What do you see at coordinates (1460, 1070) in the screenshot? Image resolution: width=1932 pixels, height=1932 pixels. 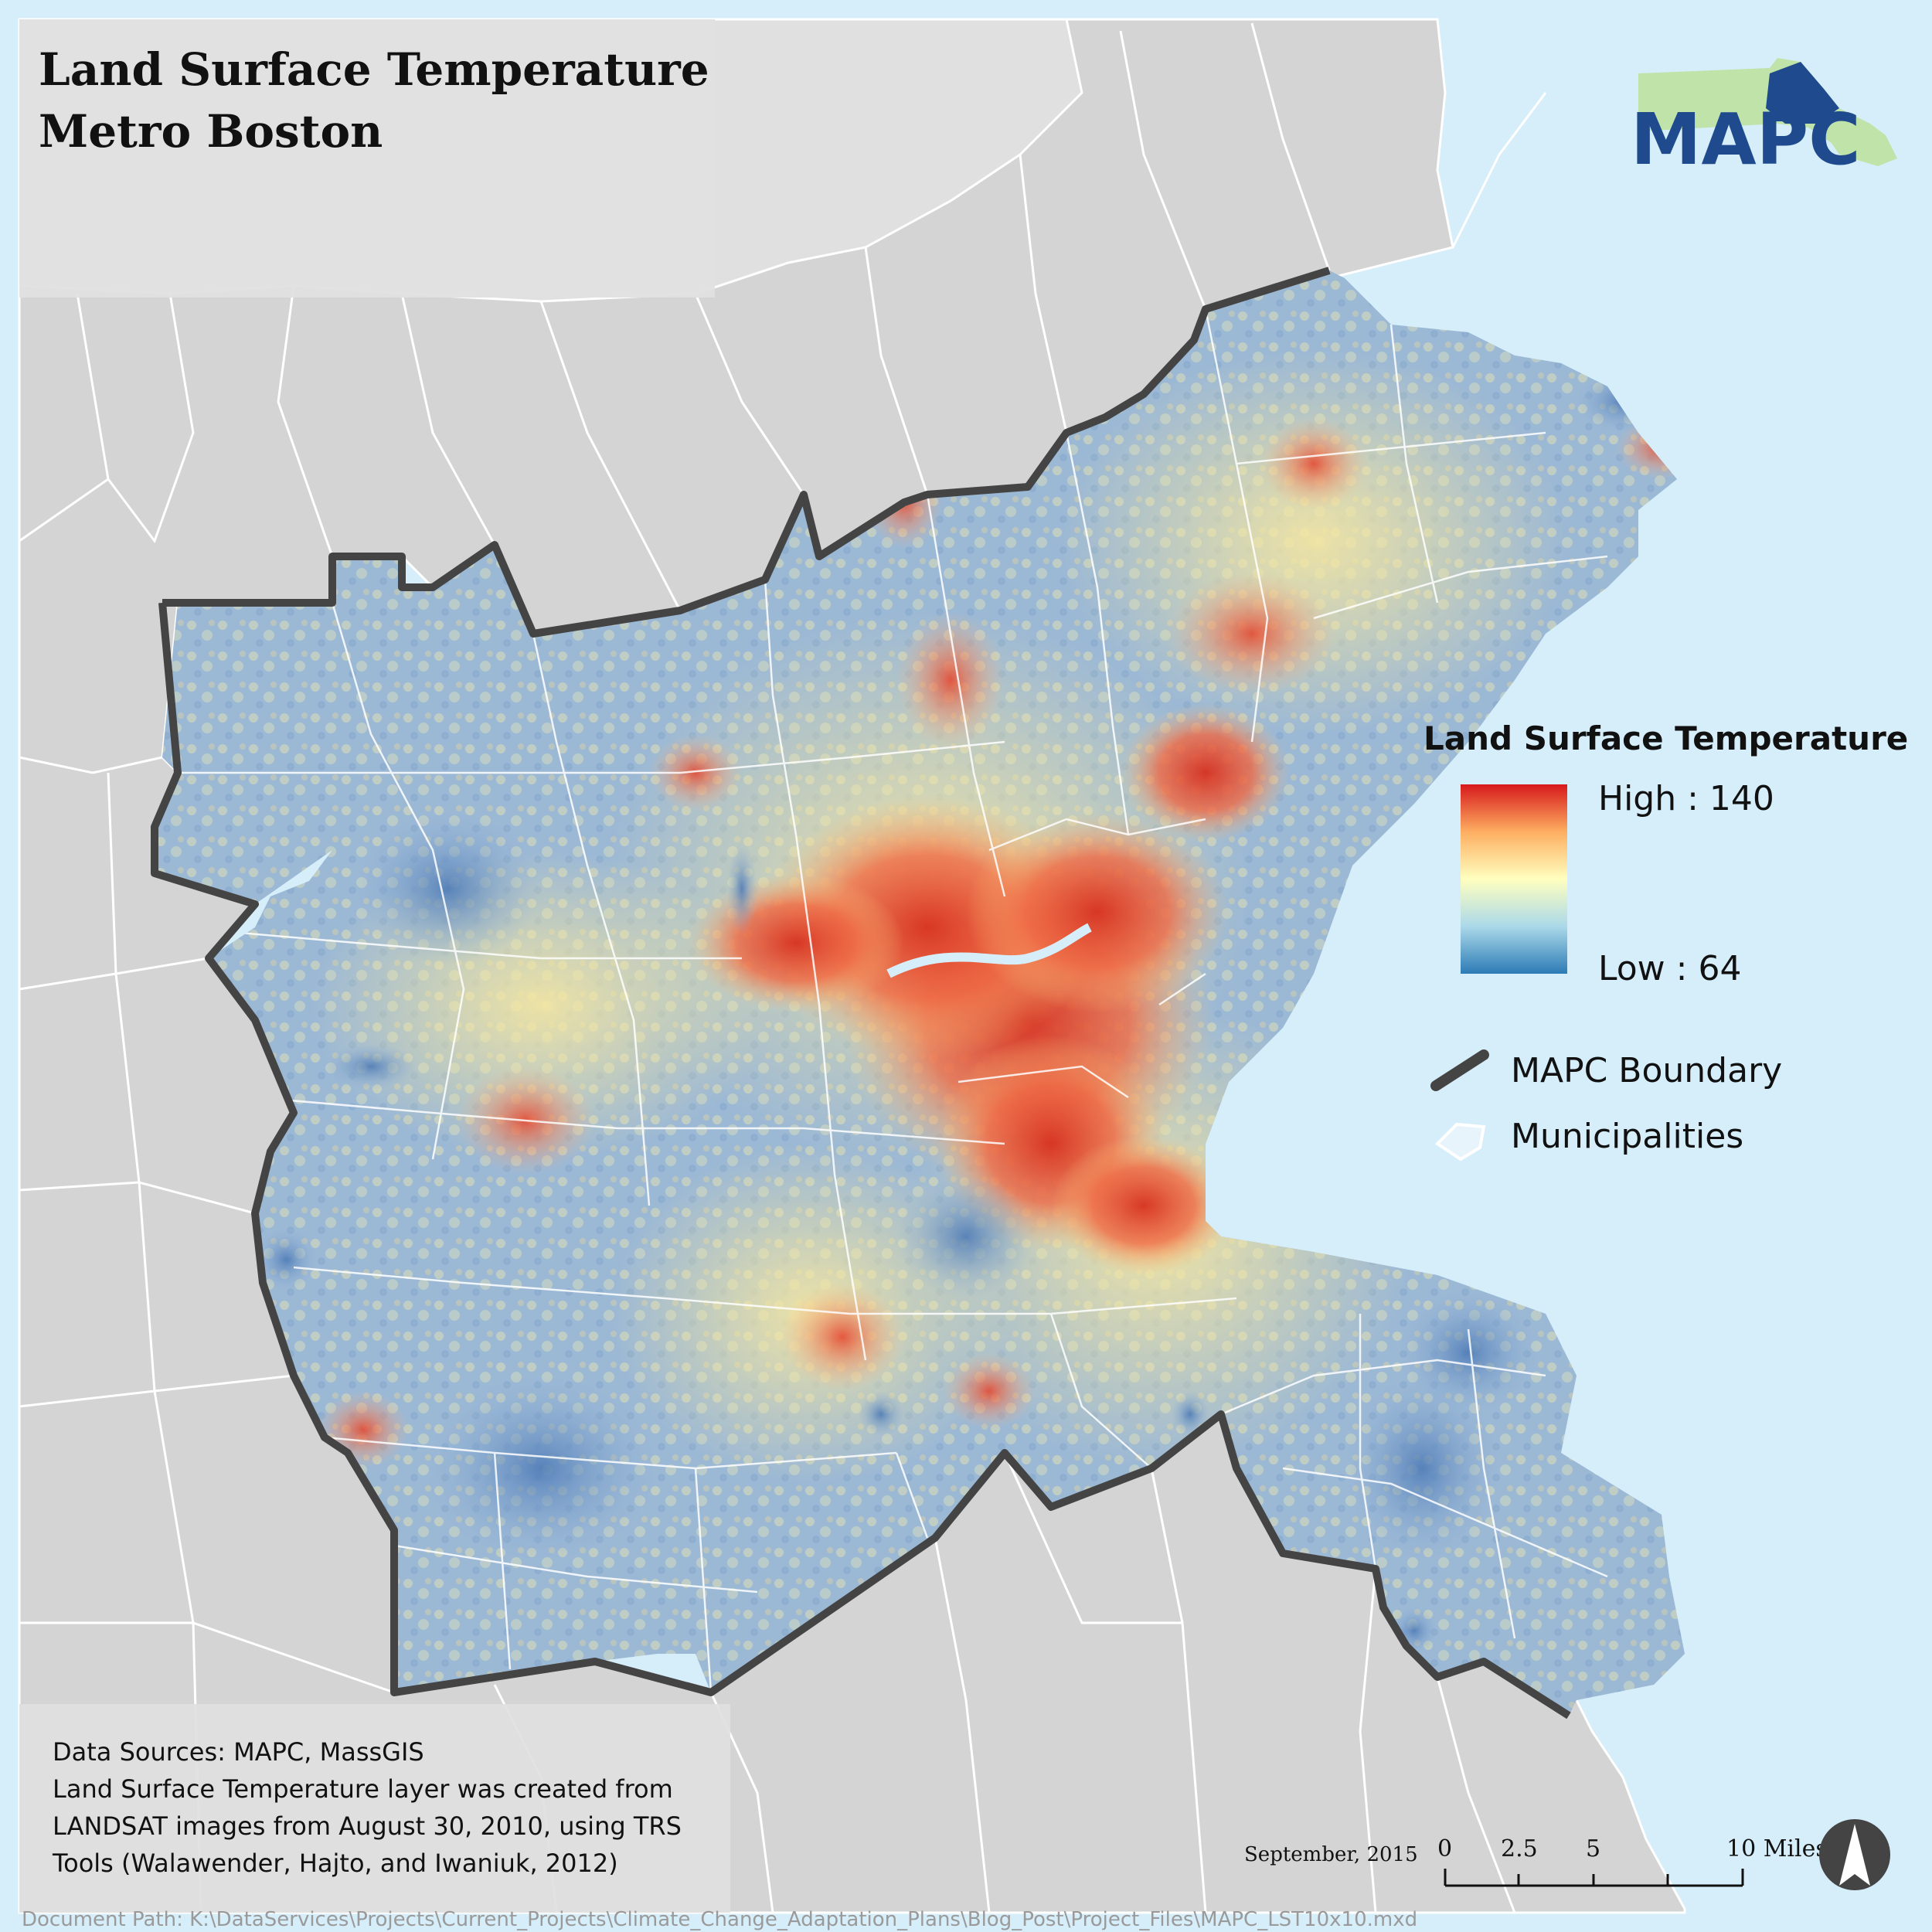 I see `legend-boundary-symbol` at bounding box center [1460, 1070].